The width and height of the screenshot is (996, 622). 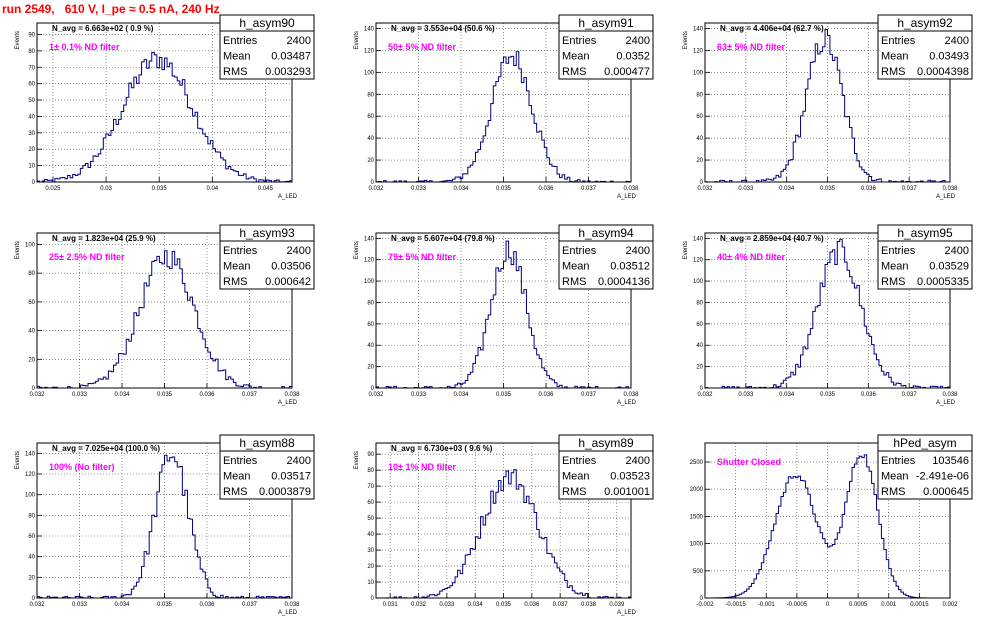 What do you see at coordinates (267, 233) in the screenshot?
I see `stats-title: h_asym93` at bounding box center [267, 233].